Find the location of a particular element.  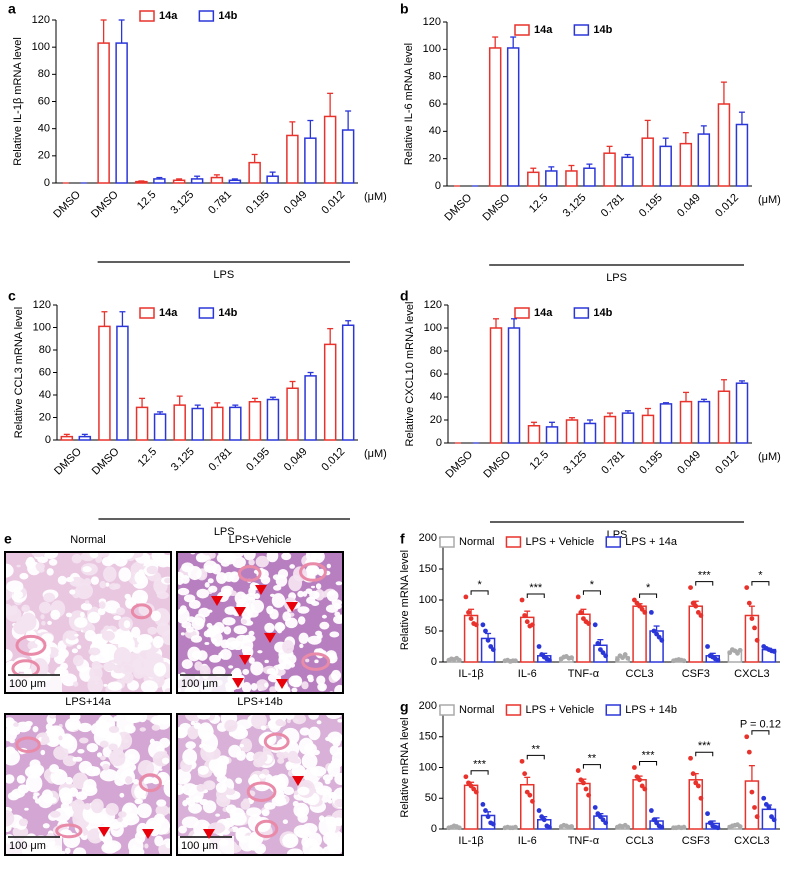

significance-label: ** is located at coordinates (535, 749).